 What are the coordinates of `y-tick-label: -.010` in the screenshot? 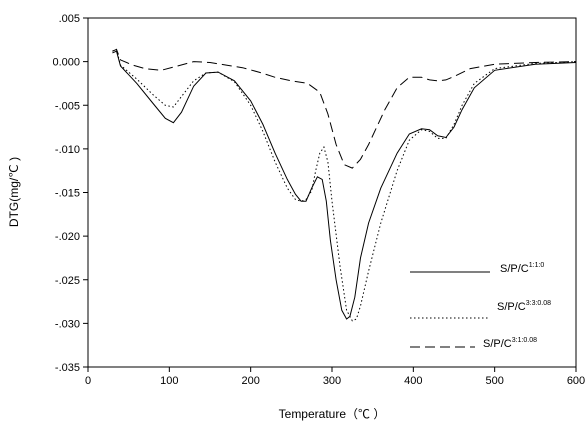 It's located at (67, 150).